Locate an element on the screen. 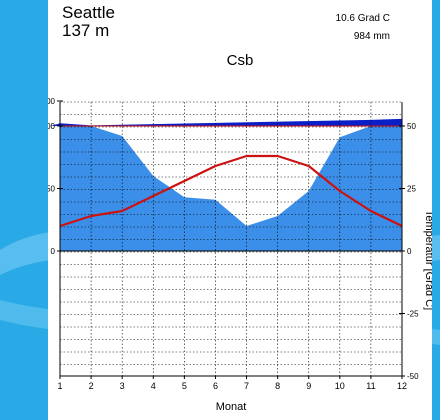 The image size is (440, 420). temperature-line is located at coordinates (231, 191).